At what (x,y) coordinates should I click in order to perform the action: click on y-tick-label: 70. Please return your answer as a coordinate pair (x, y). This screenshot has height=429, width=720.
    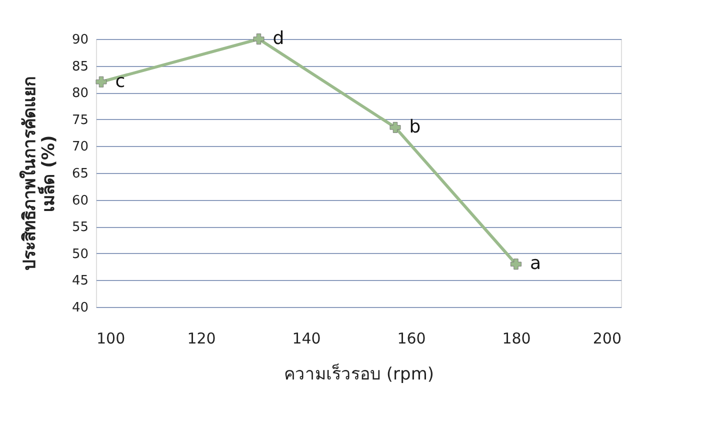
    Looking at the image, I should click on (80, 147).